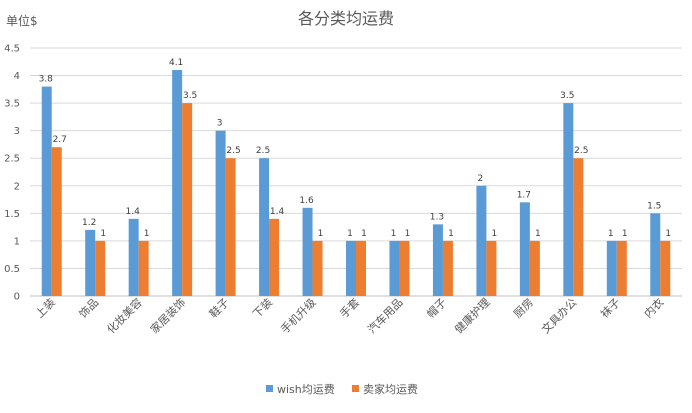  I want to click on y-tick-label: 1.5, so click(12, 214).